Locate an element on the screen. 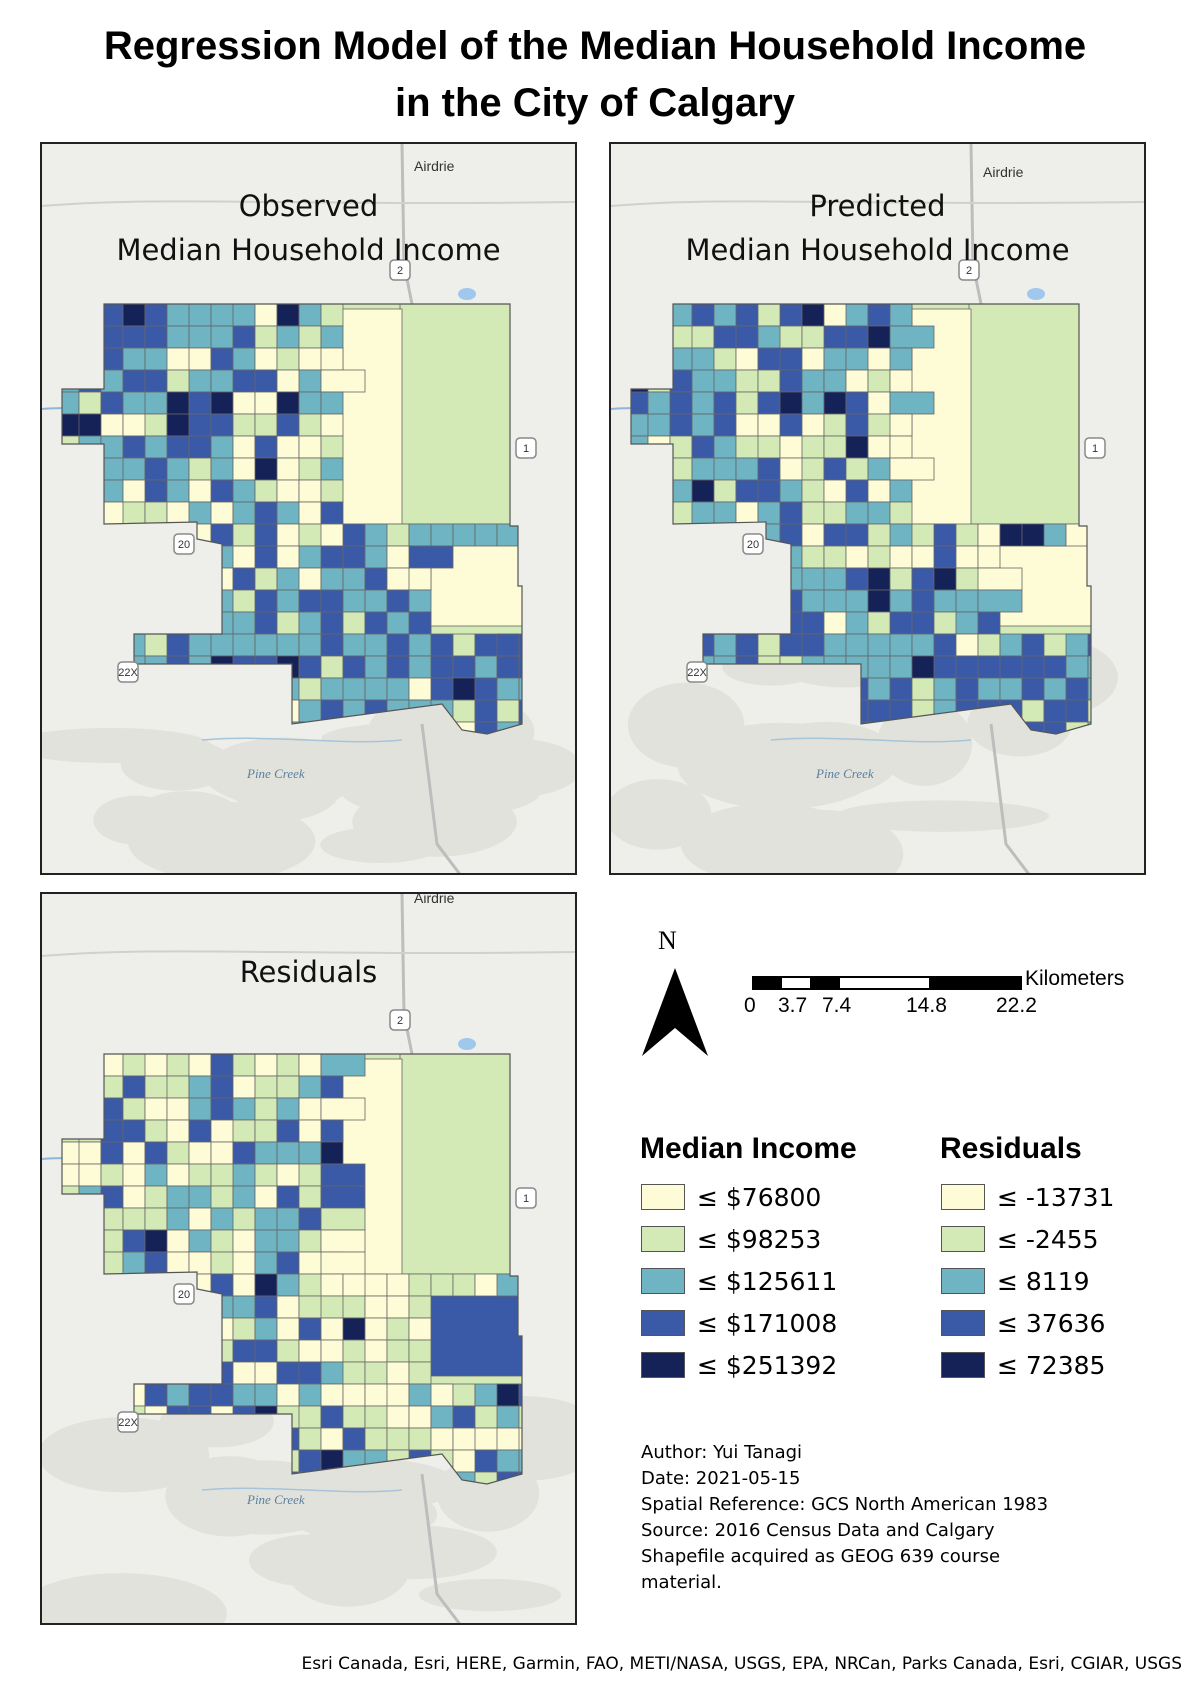  predicted-title-line2: Median Household Income is located at coordinates (877, 250).